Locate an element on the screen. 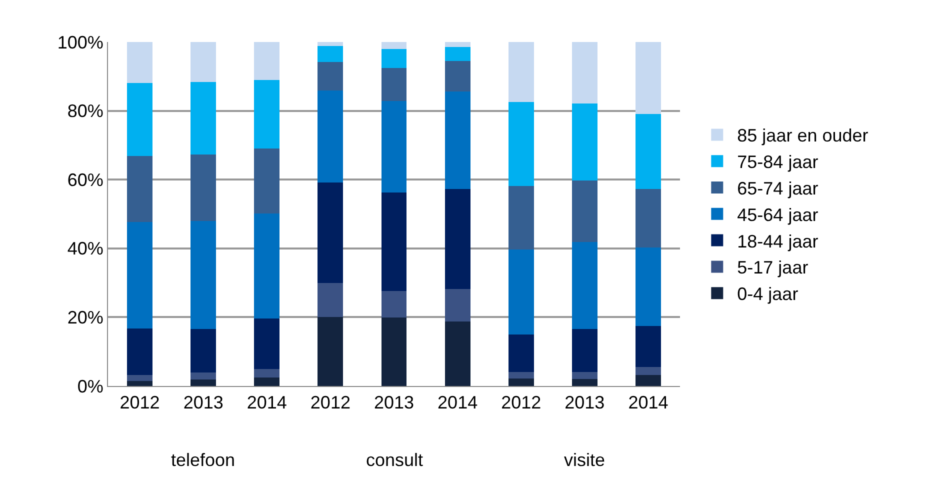 This screenshot has height=495, width=939. text: telefoon is located at coordinates (203, 460).